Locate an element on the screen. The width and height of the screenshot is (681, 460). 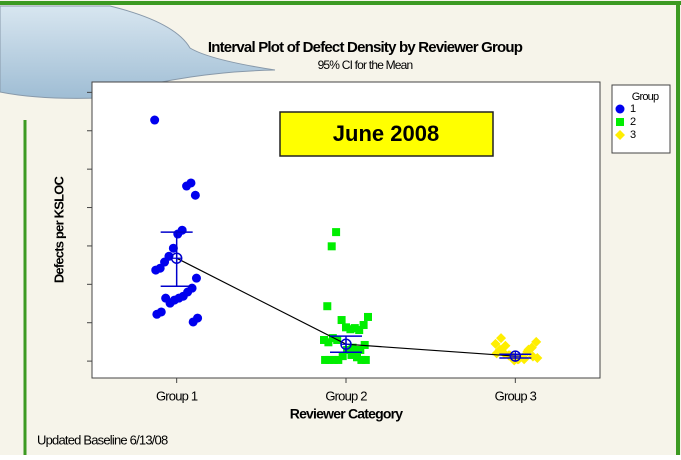
annotation: June 2008 is located at coordinates (386, 133).